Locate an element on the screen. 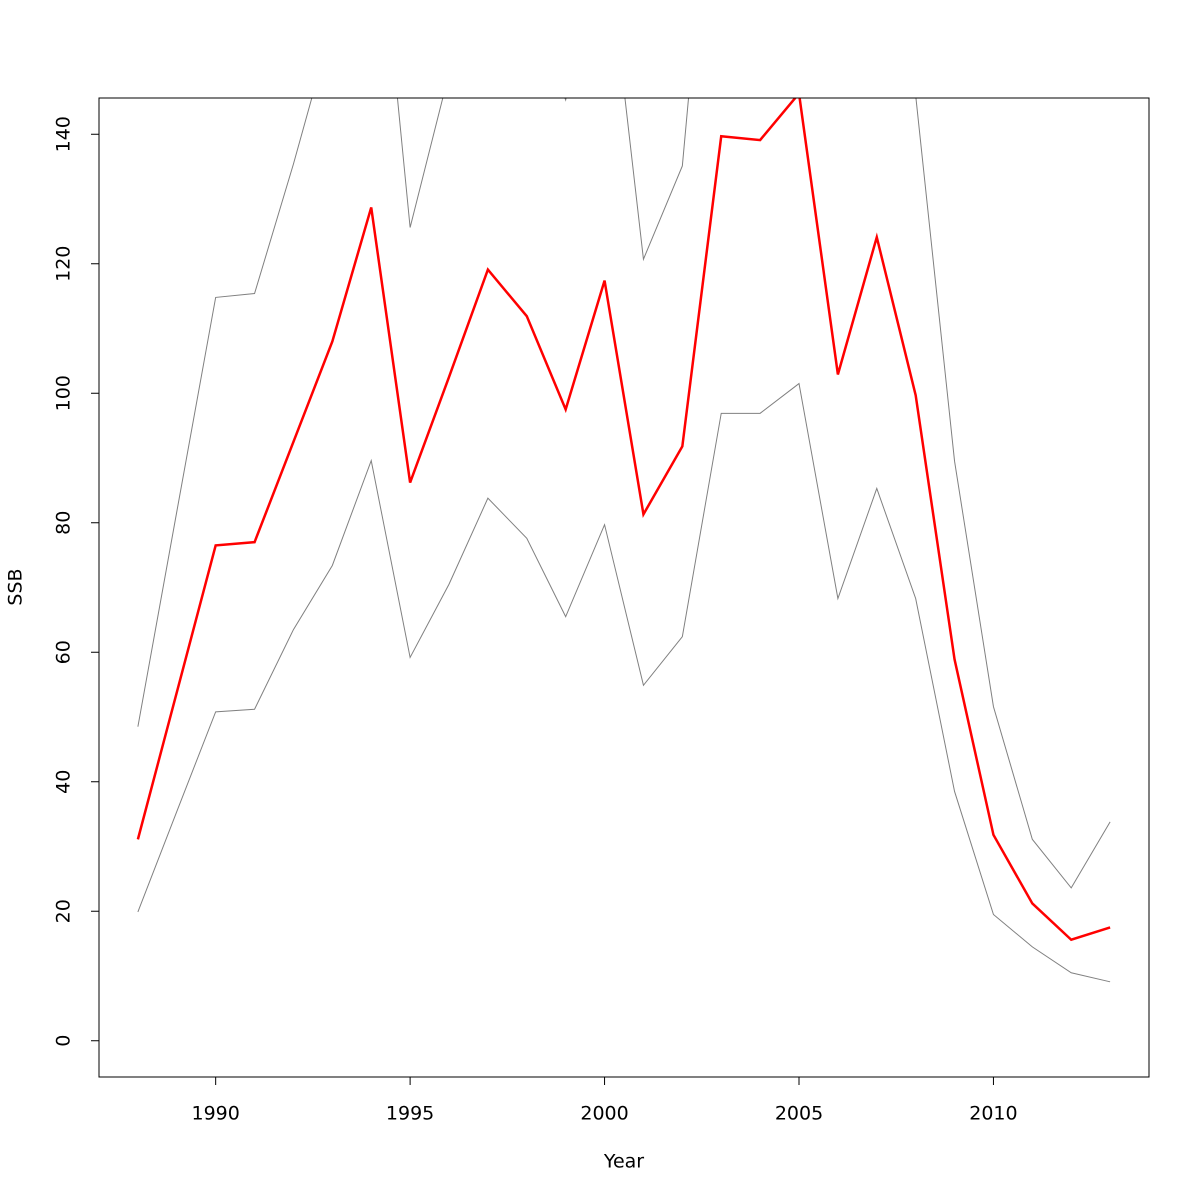 This screenshot has width=1200, height=1204. y-tick-label: 60 is located at coordinates (64, 652).